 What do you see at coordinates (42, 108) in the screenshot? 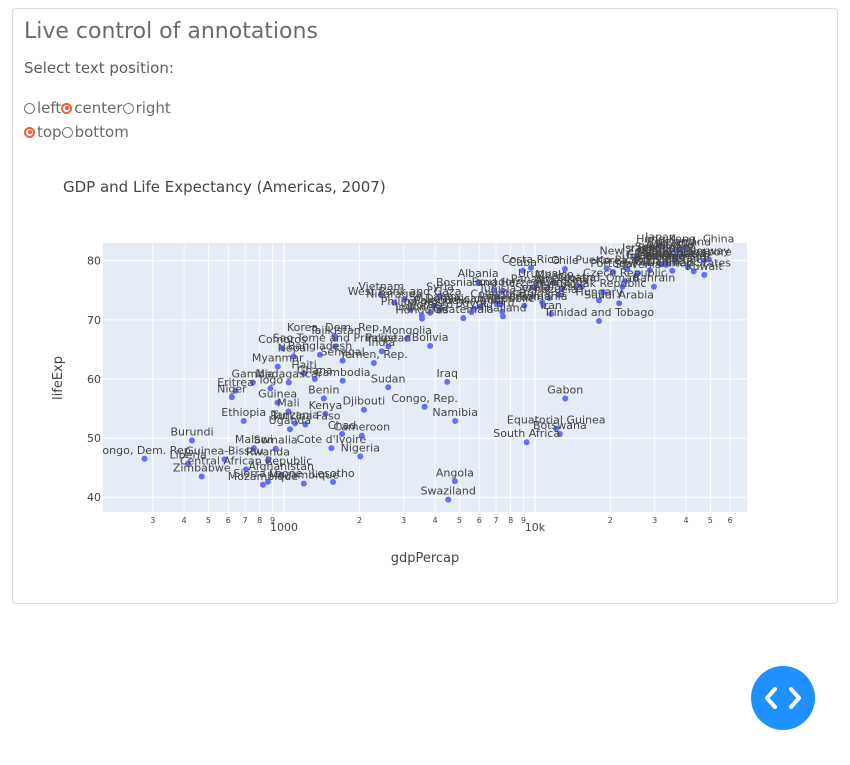
I see `radio-option-left: left` at bounding box center [42, 108].